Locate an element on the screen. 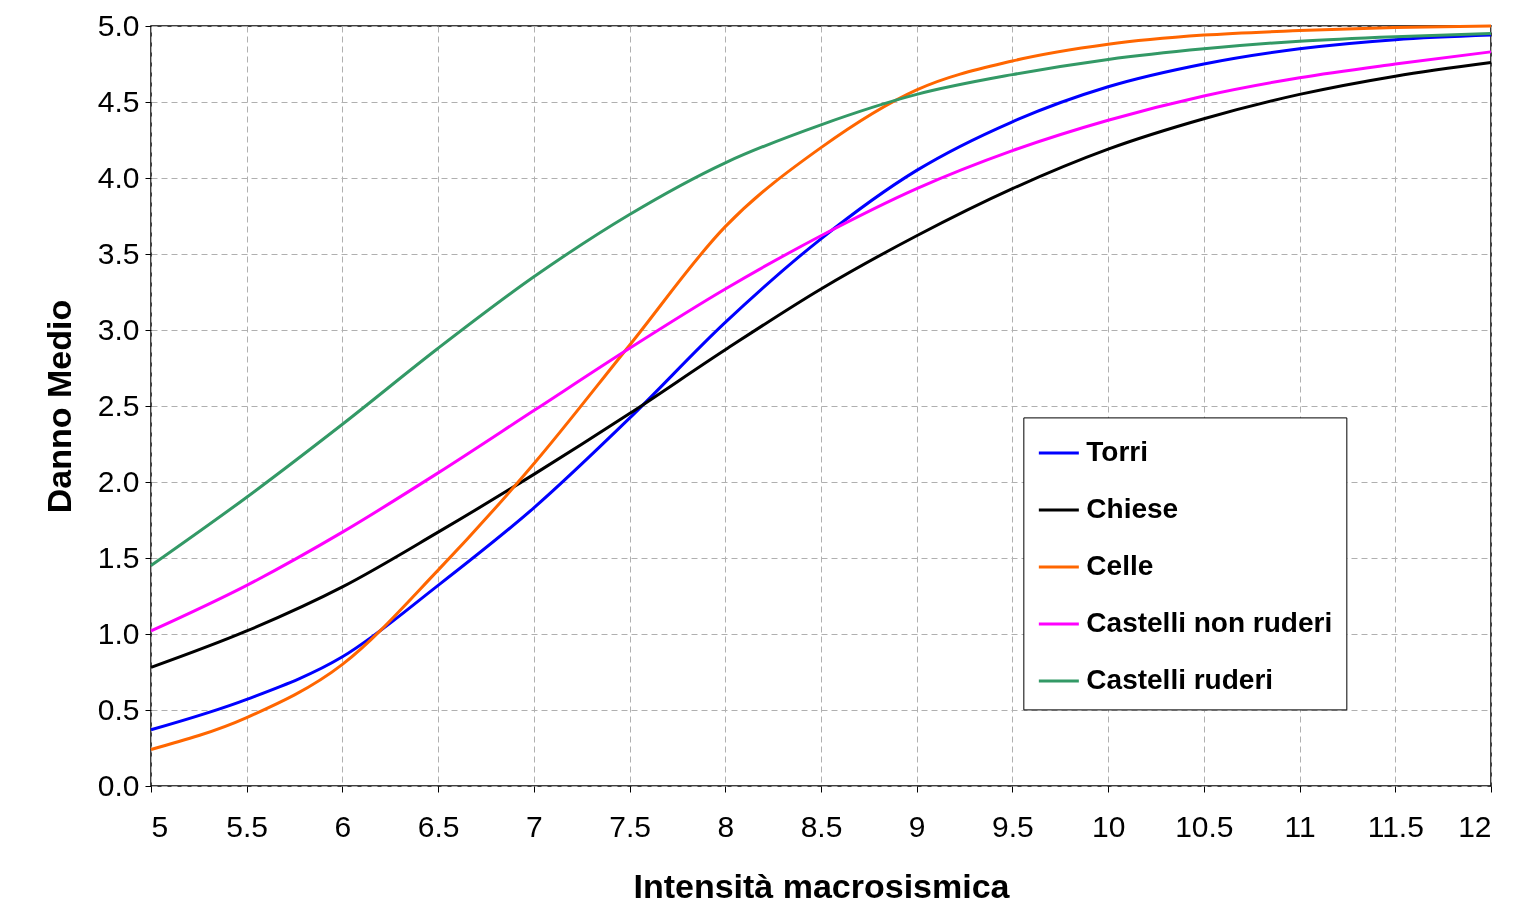 Image resolution: width=1519 pixels, height=924 pixels. x-tick-label: 6.5 is located at coordinates (438, 826).